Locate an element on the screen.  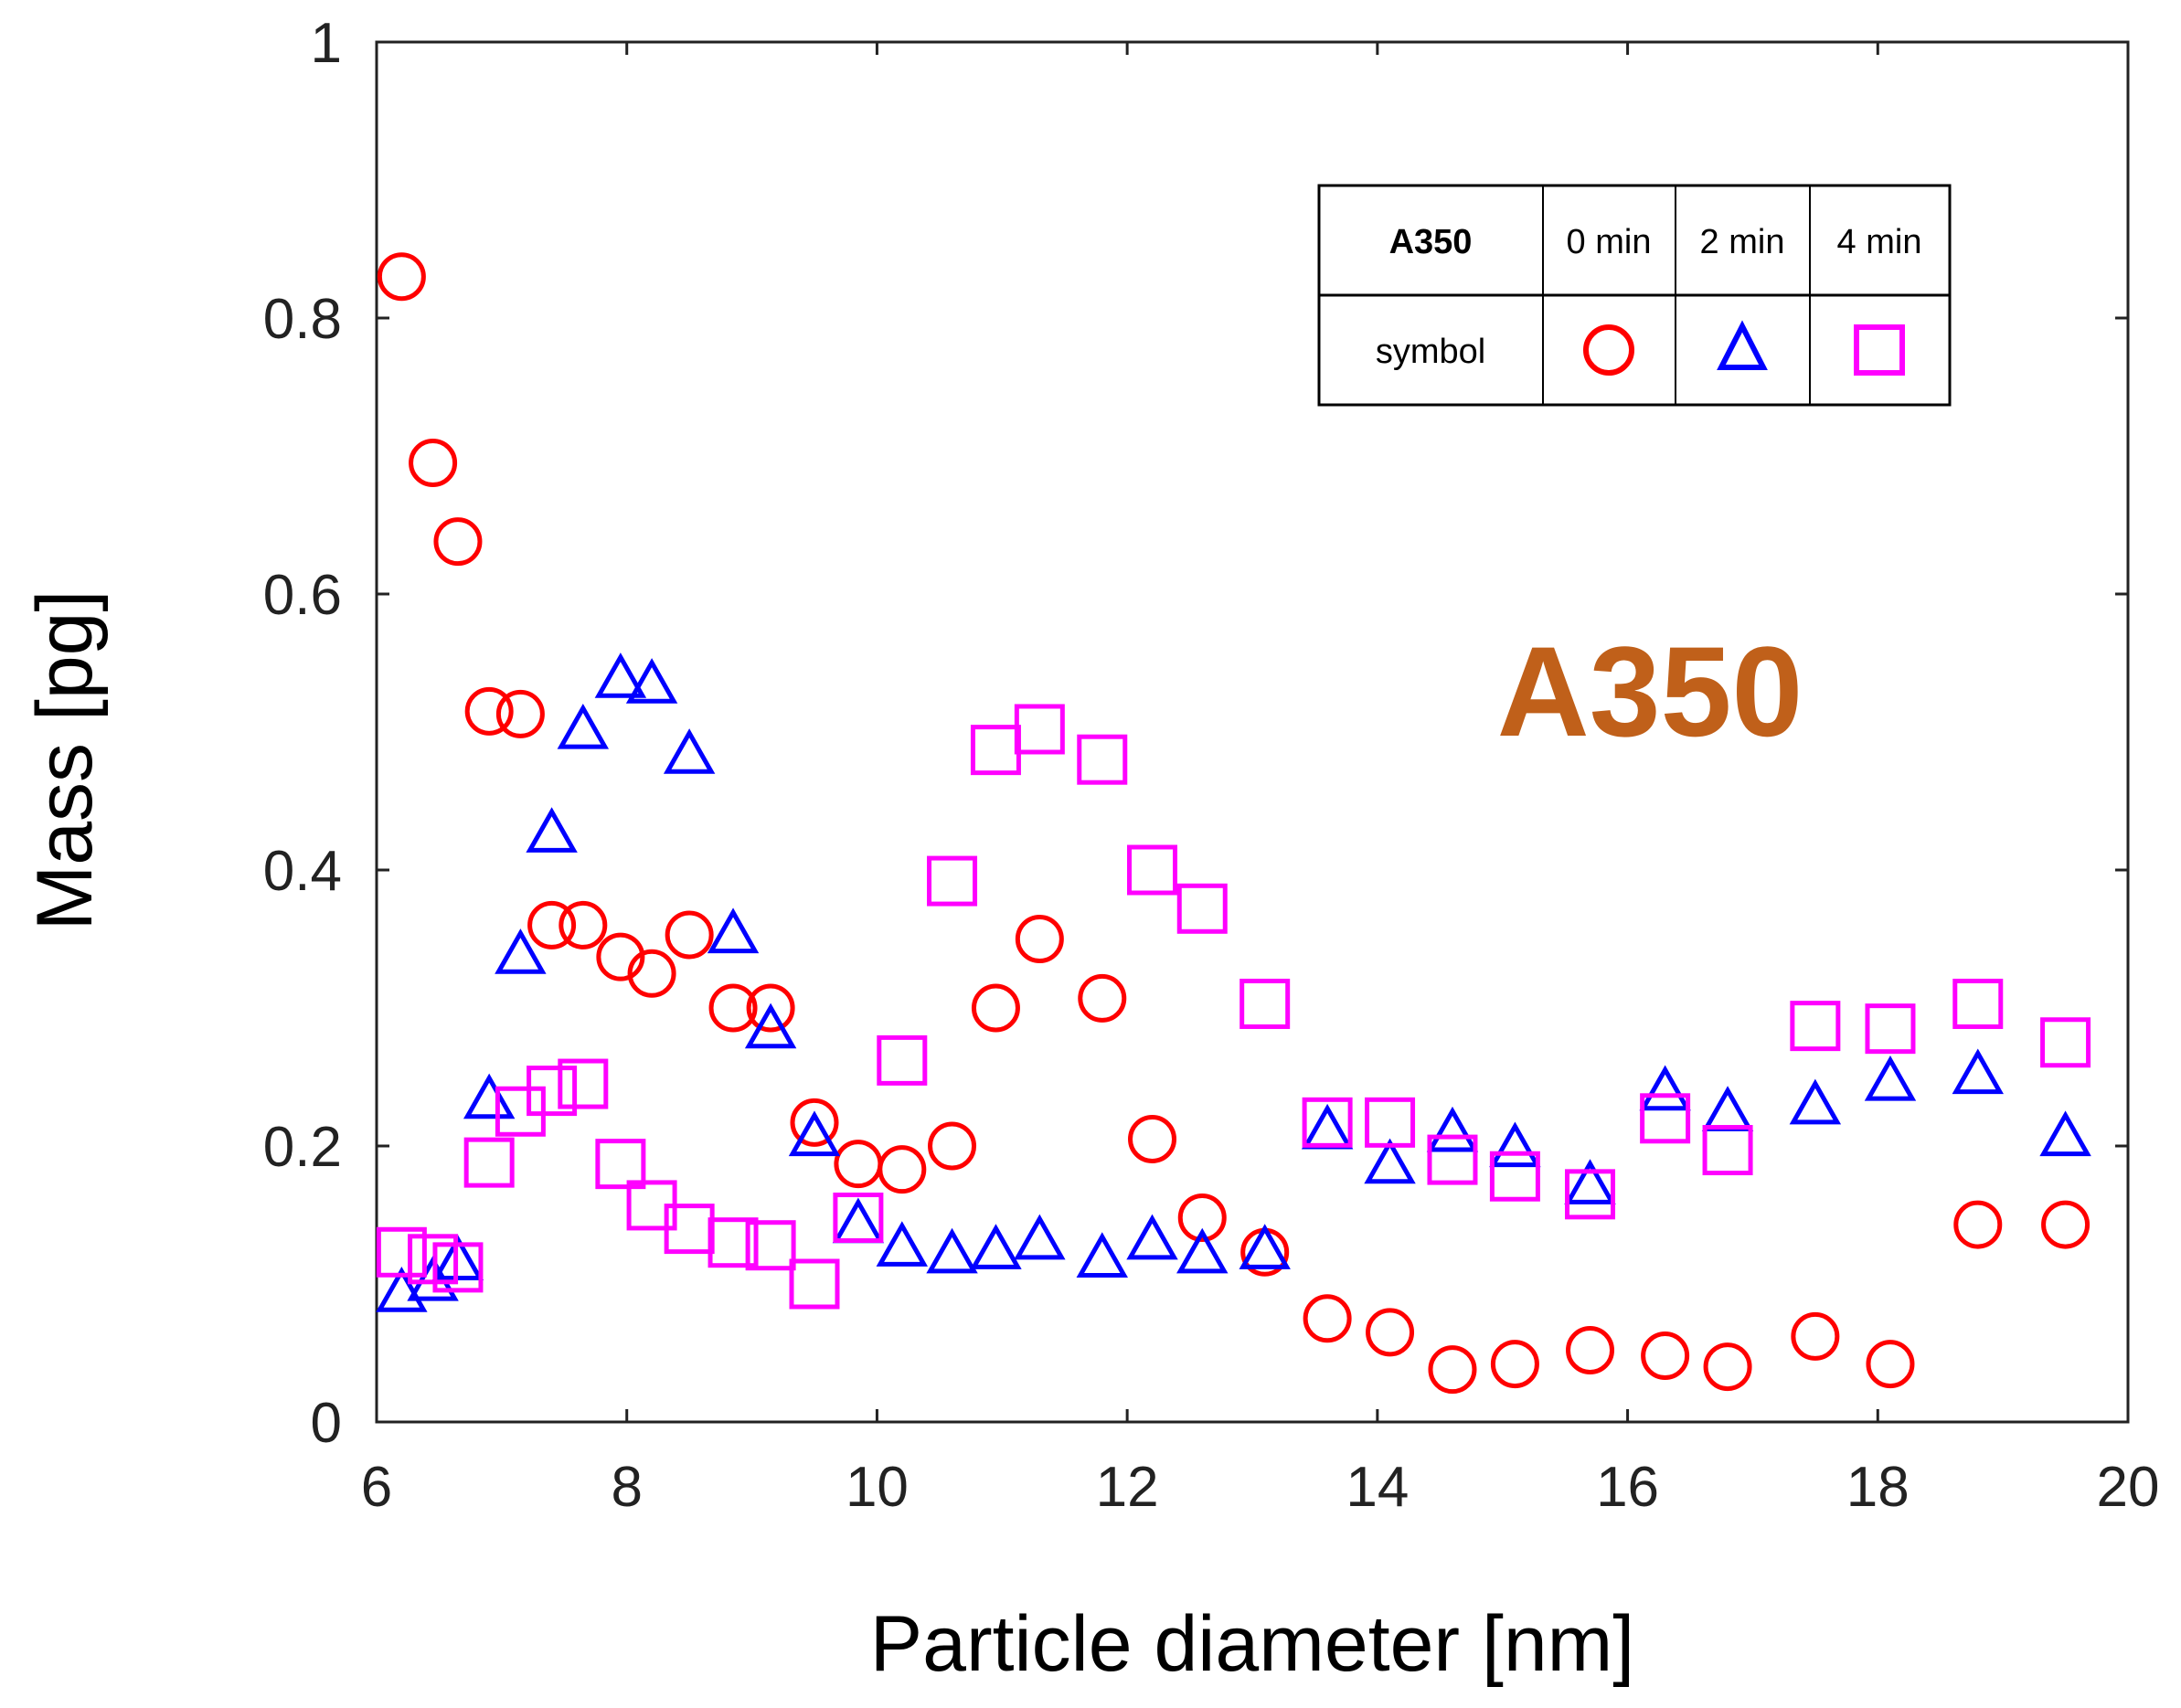
y-axis-title: Mass [pg] is located at coordinates (65, 760).